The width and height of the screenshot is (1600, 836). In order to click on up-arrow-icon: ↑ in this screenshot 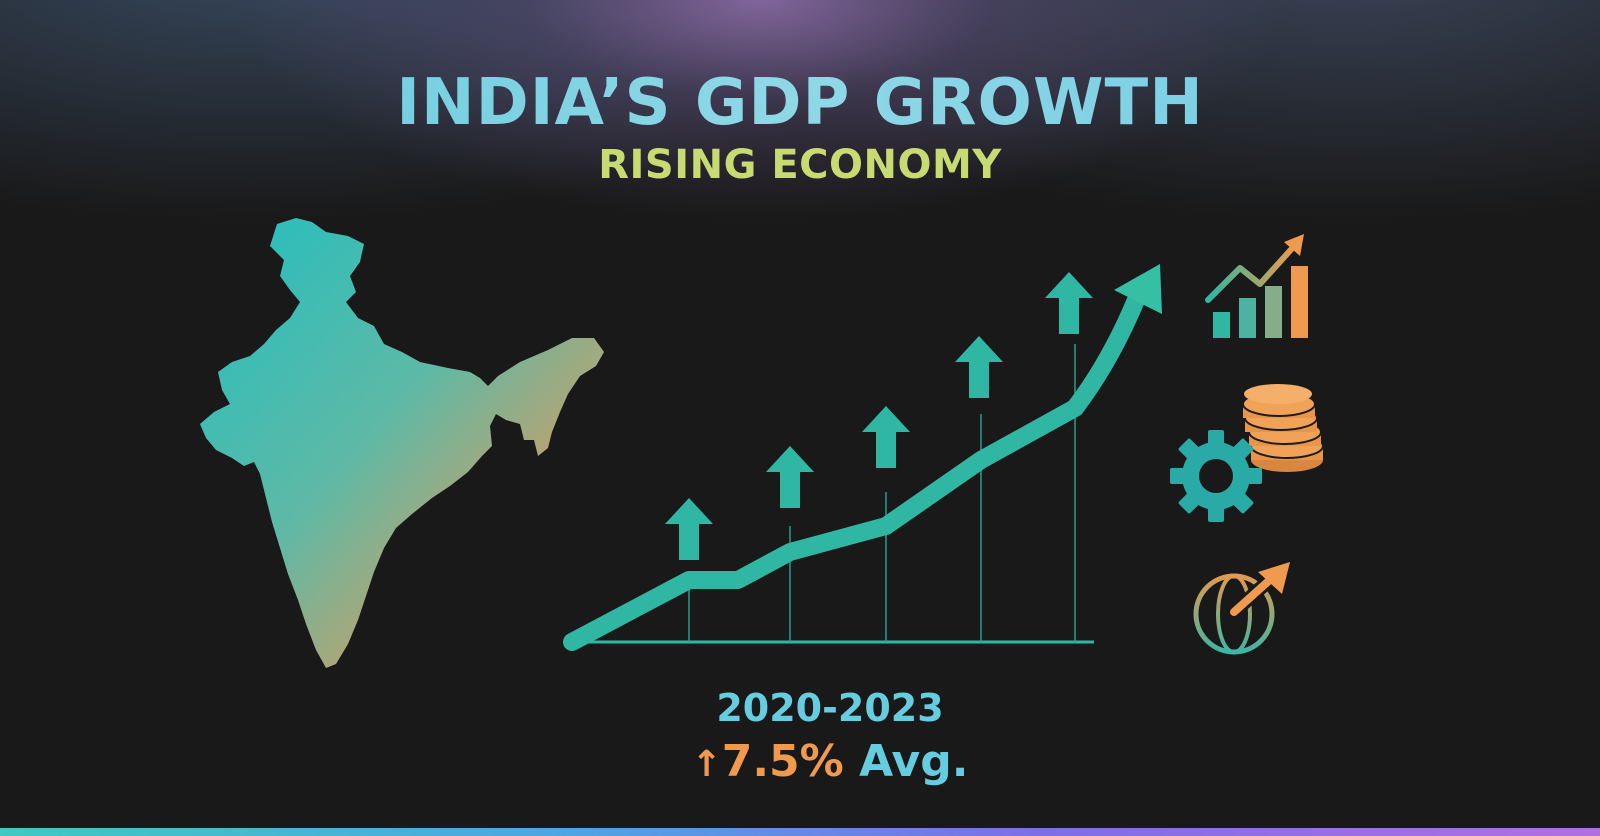, I will do `click(706, 764)`.